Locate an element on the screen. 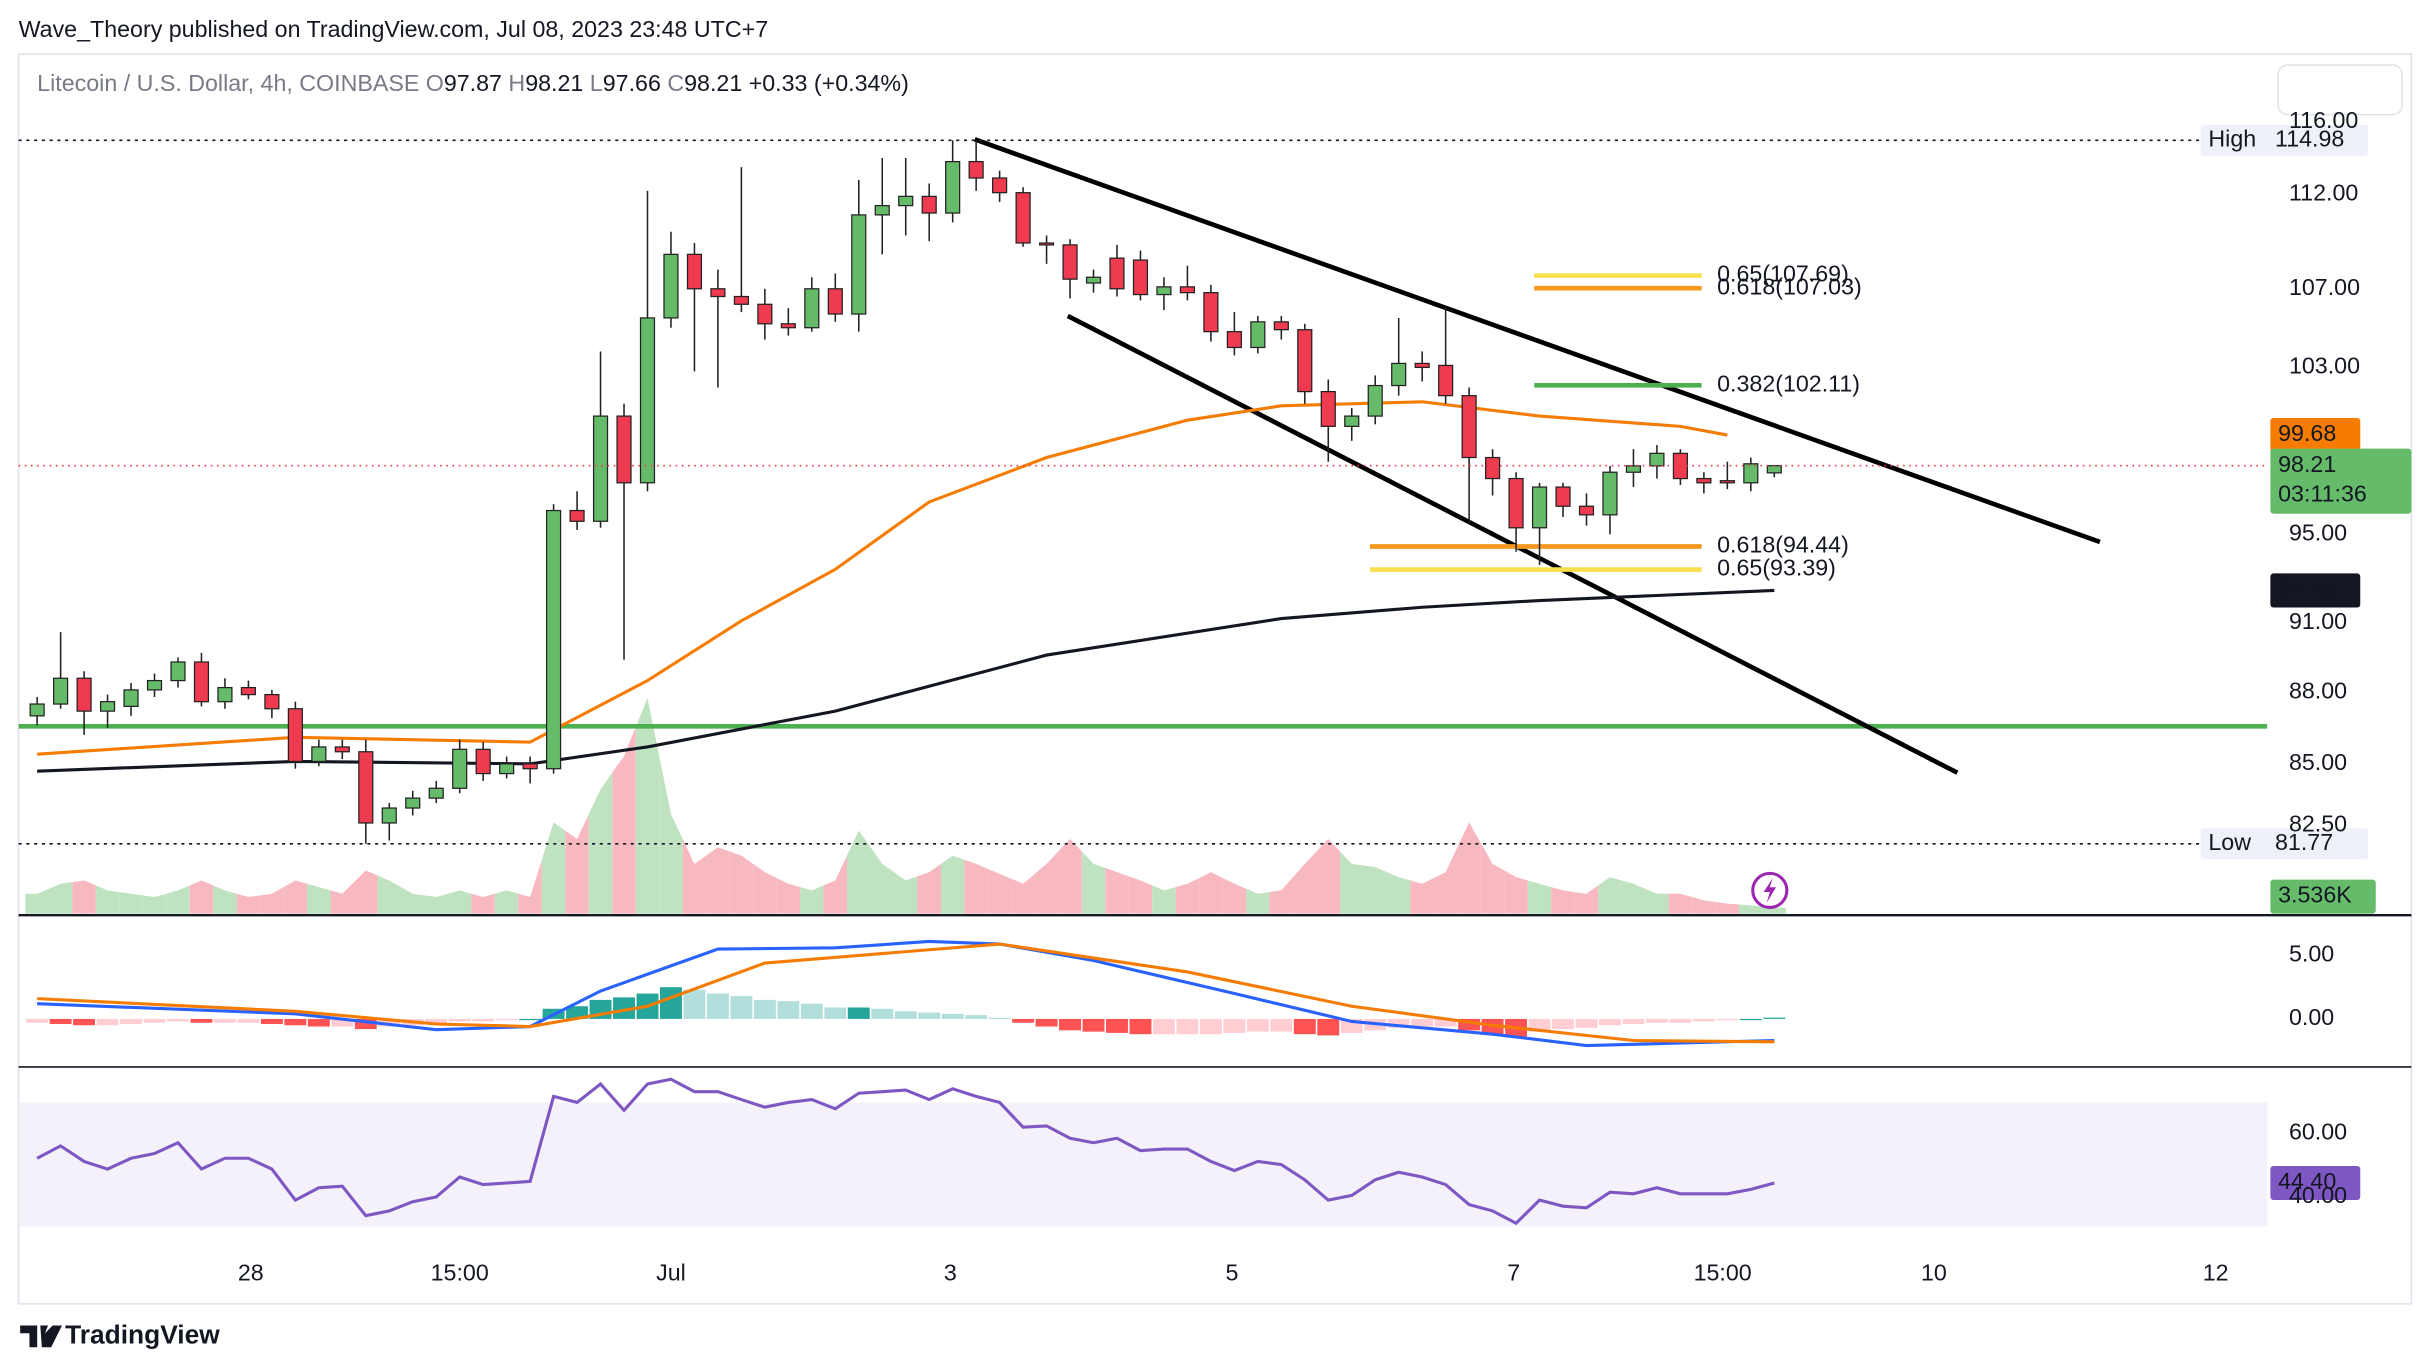  countdown-text: 03:11:36 is located at coordinates (2322, 493).